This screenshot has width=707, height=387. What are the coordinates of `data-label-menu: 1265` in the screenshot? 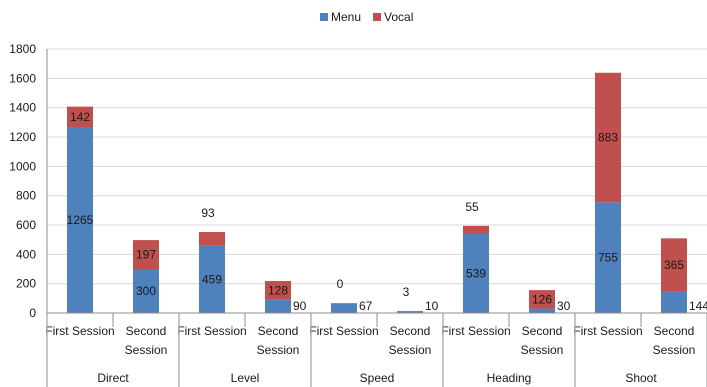 It's located at (80, 220).